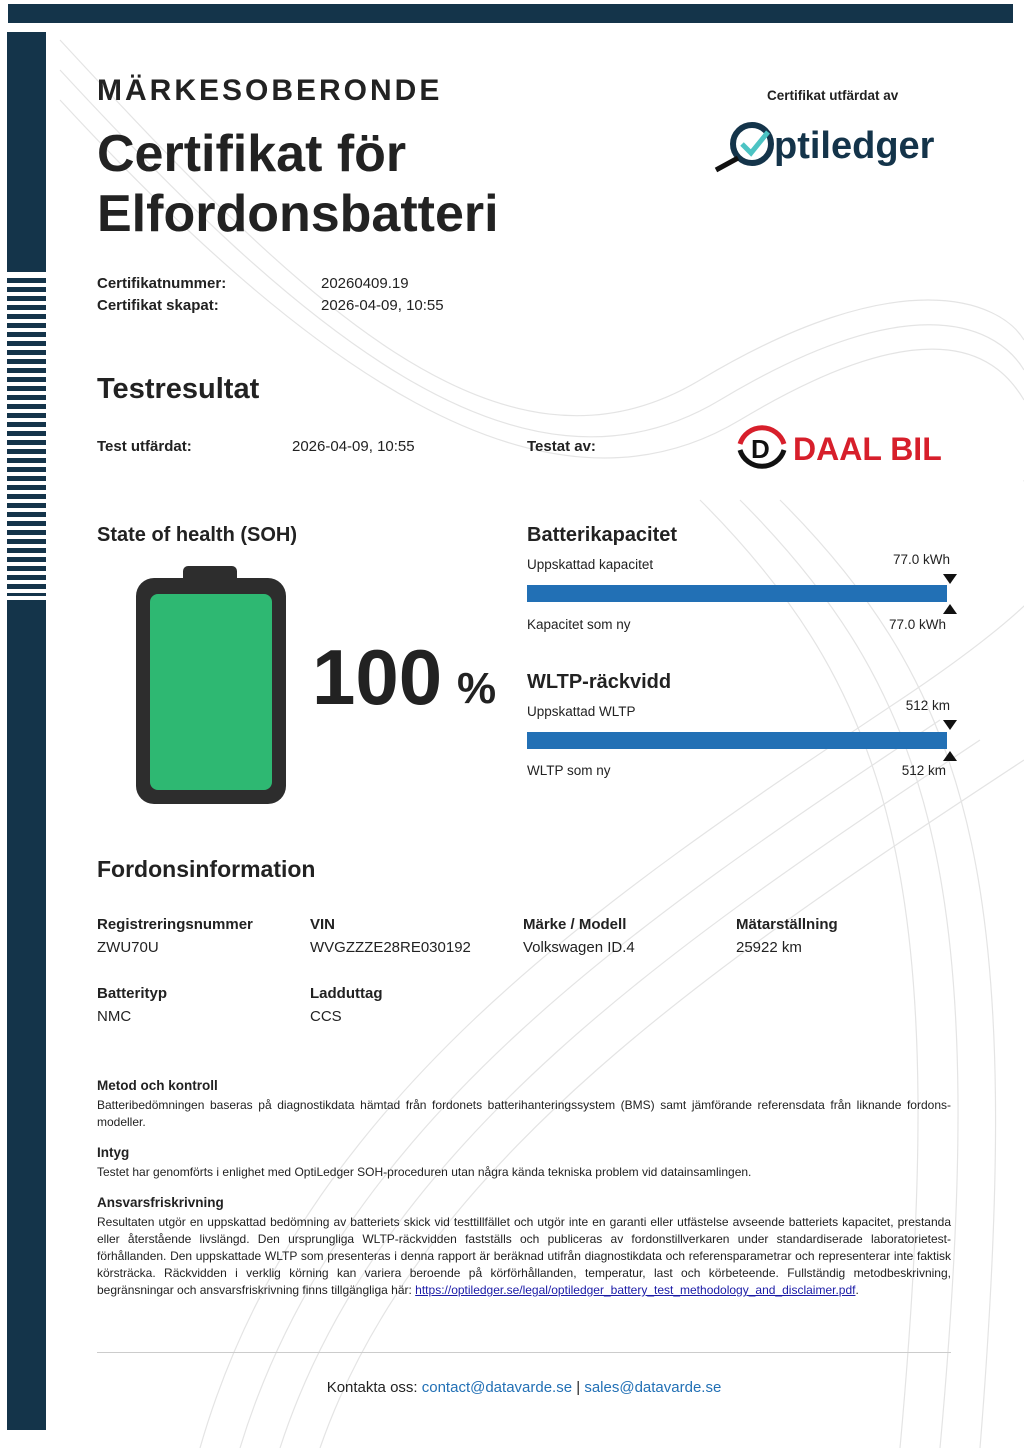 The image size is (1024, 1448). Describe the element at coordinates (346, 1005) in the screenshot. I see `vehicle-field: Ladduttag CCS` at that location.